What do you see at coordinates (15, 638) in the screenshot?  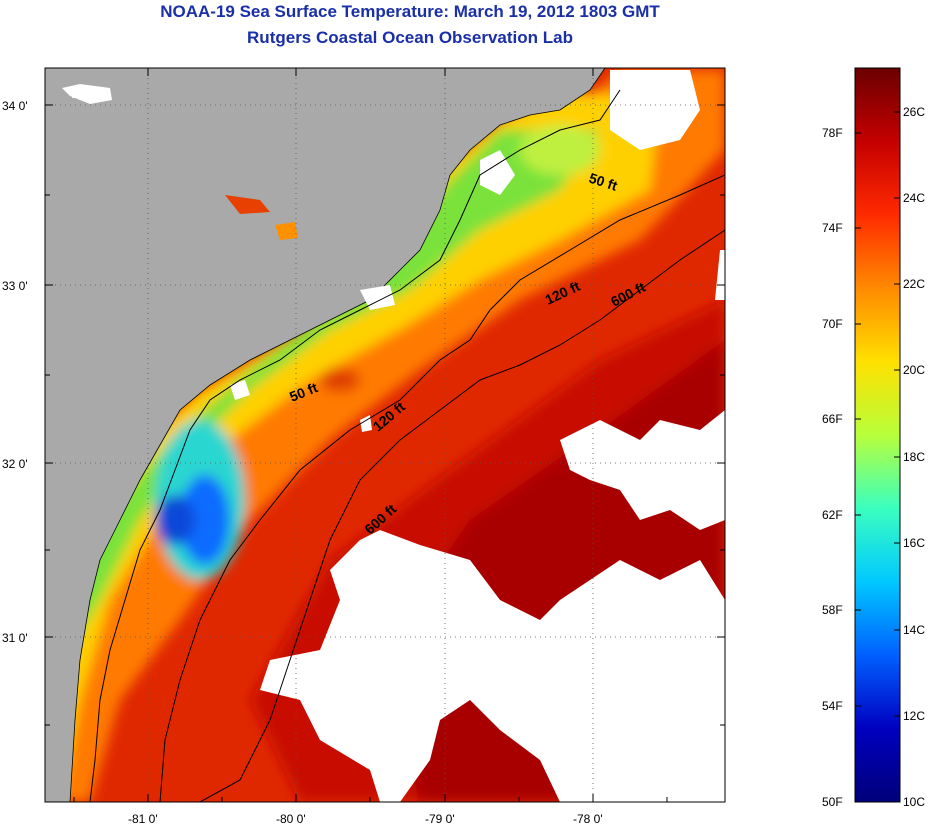 I see `lat-tick-label: 31 0'` at bounding box center [15, 638].